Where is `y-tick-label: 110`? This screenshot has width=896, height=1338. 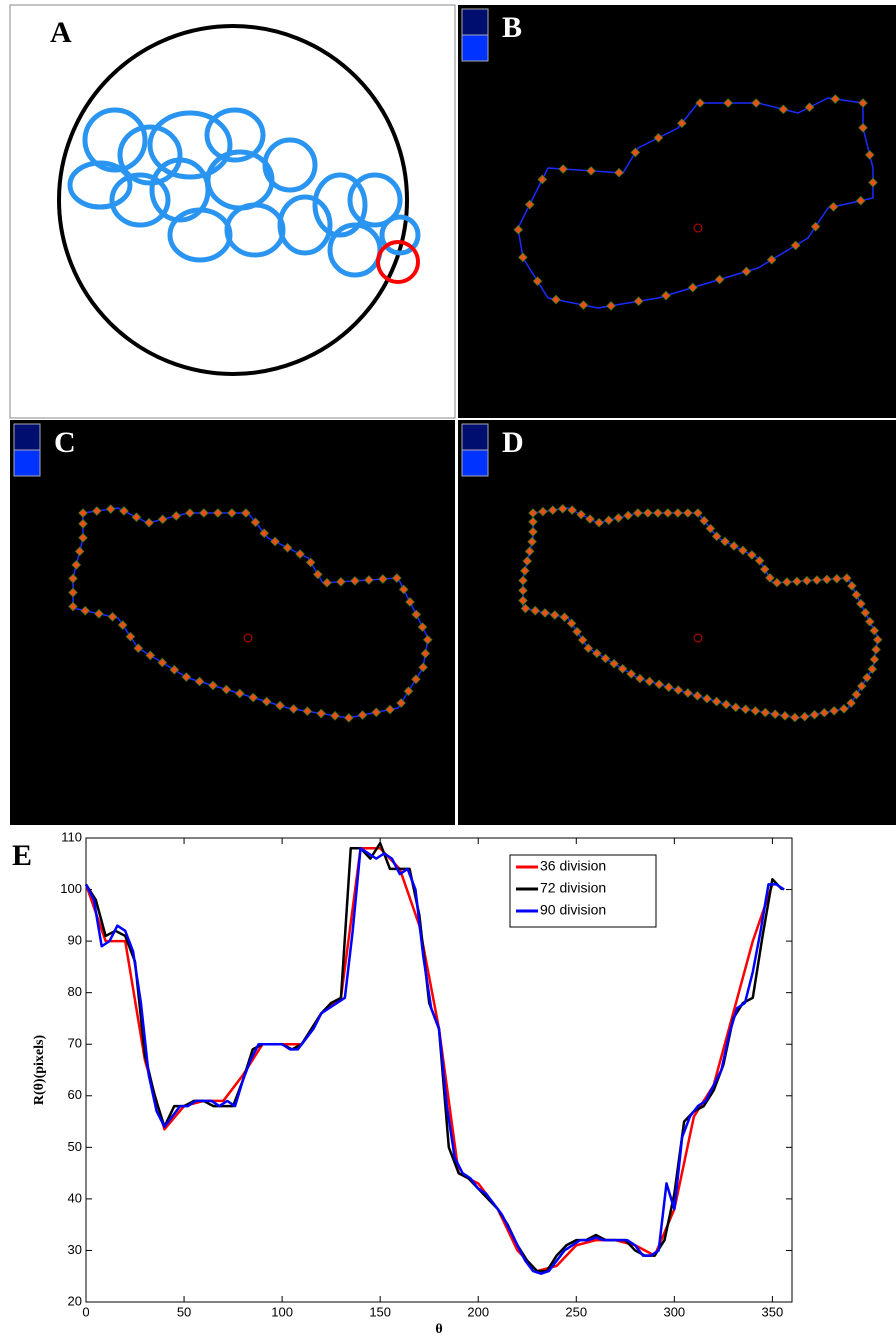 y-tick-label: 110 is located at coordinates (71, 836).